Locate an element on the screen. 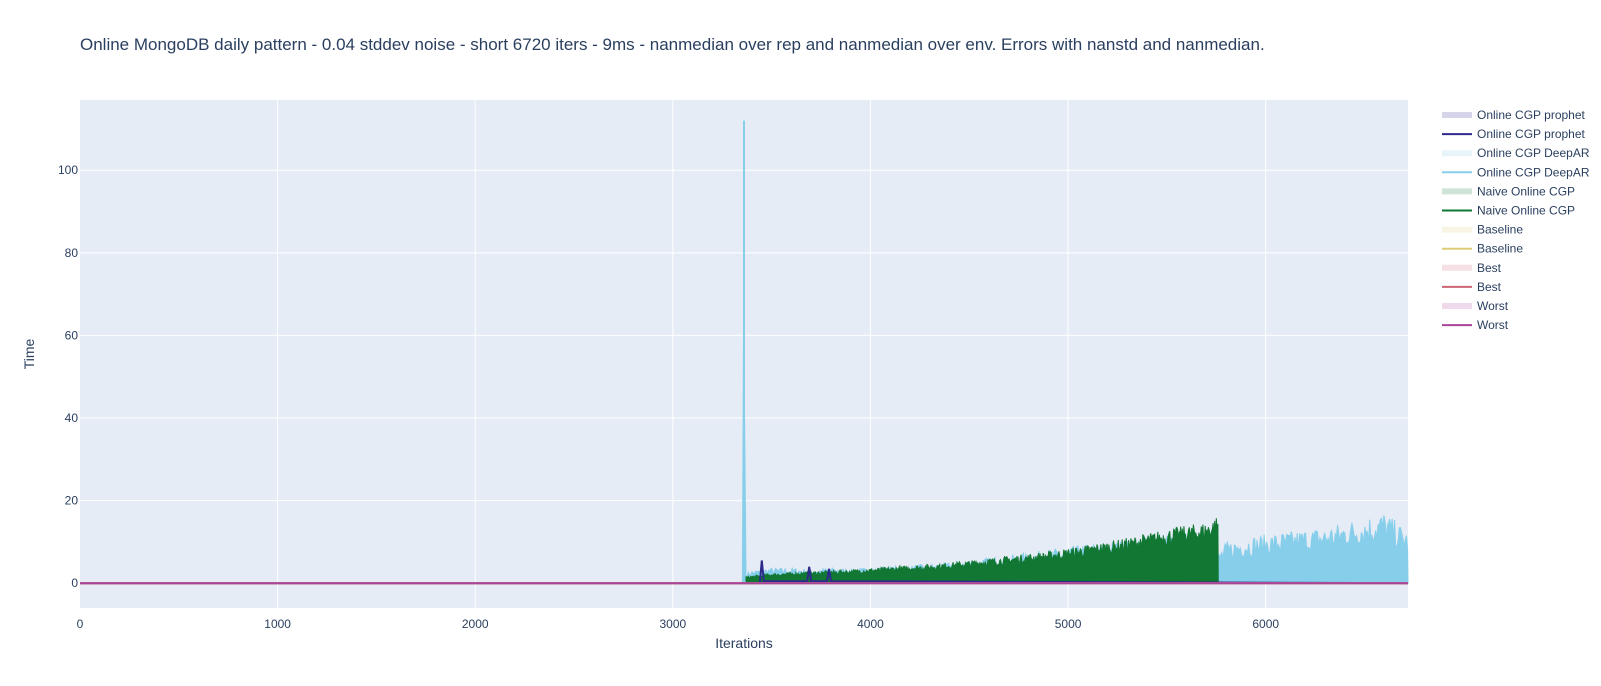  x-tick-label: 4000 is located at coordinates (870, 624).